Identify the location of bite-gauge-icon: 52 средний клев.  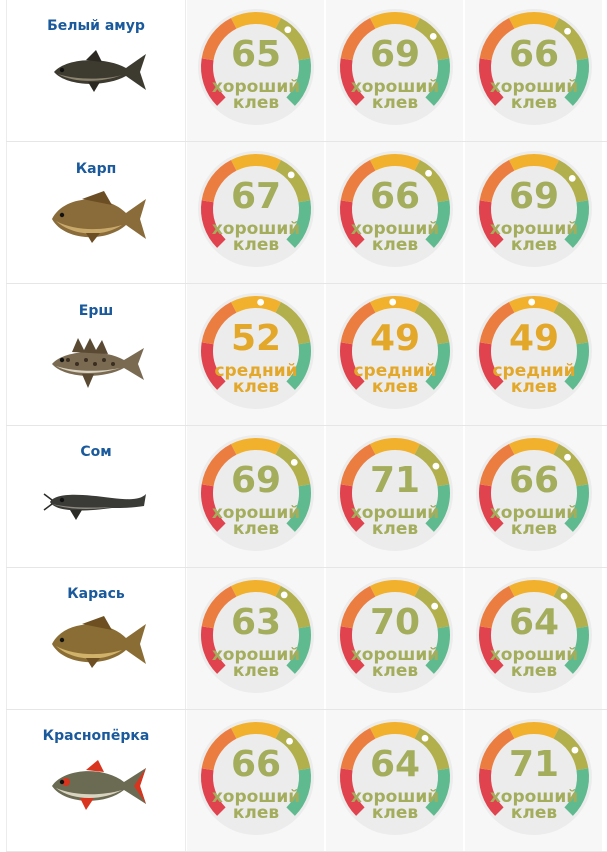
(256, 351).